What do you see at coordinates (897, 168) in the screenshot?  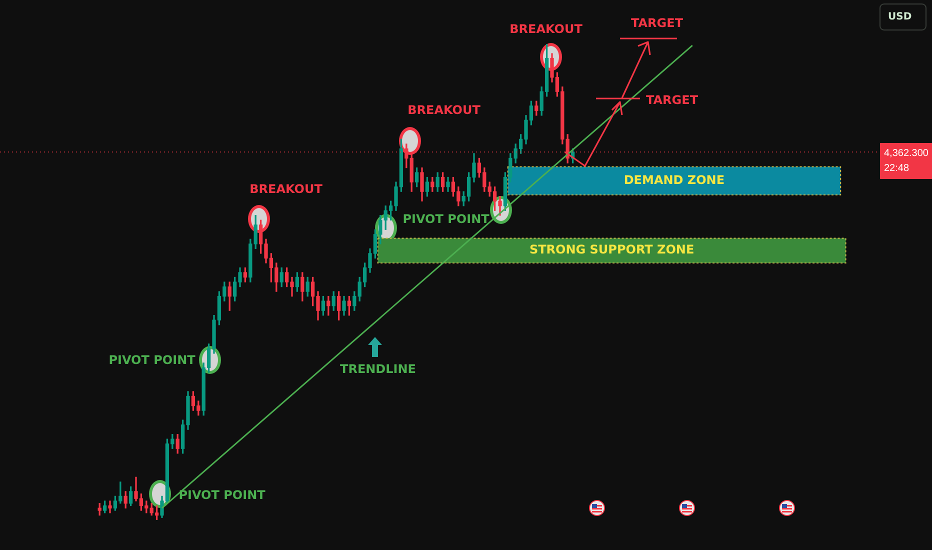 I see `text: 22:48` at bounding box center [897, 168].